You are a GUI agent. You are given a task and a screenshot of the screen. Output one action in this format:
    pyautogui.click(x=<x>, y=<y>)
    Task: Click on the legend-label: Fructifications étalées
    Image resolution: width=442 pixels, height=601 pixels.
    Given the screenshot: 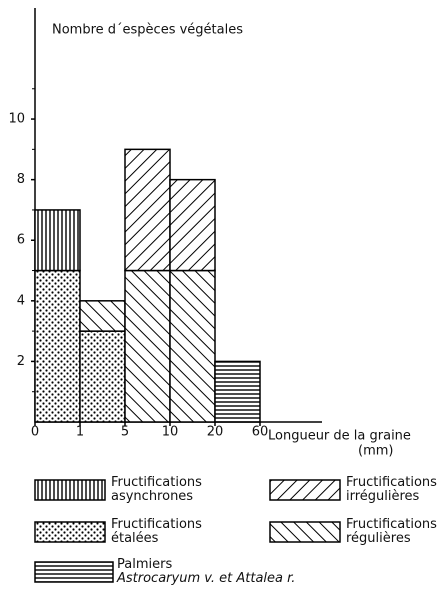 What is the action you would take?
    pyautogui.click(x=156, y=531)
    